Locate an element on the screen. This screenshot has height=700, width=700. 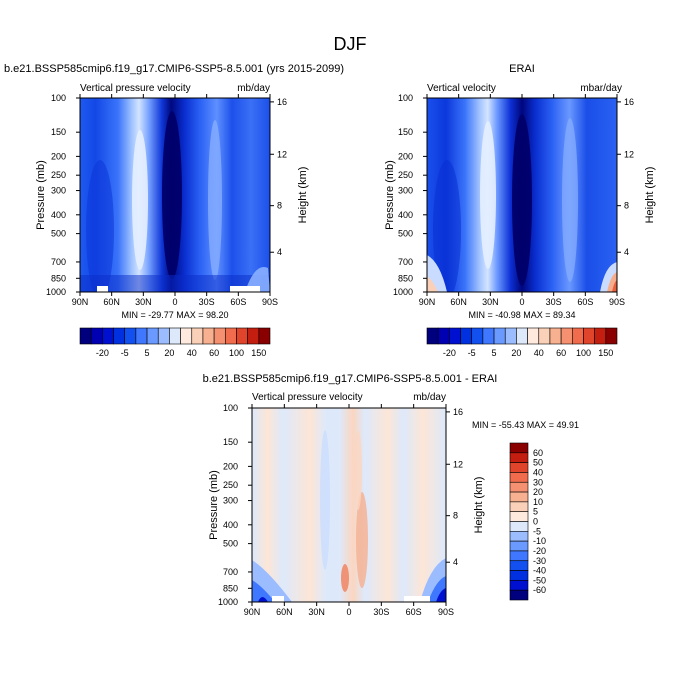
y-tick-label: 100 is located at coordinates (58, 98).